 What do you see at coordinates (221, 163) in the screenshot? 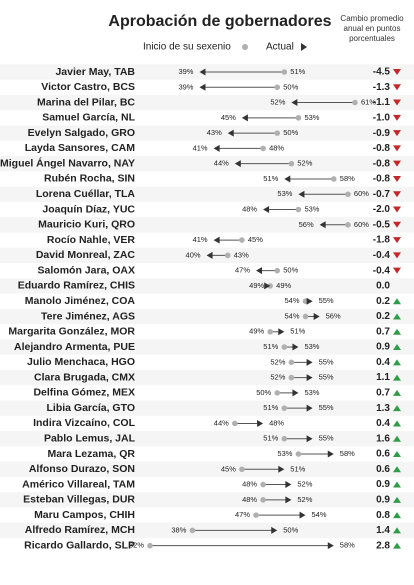
I see `value-label: 44%` at bounding box center [221, 163].